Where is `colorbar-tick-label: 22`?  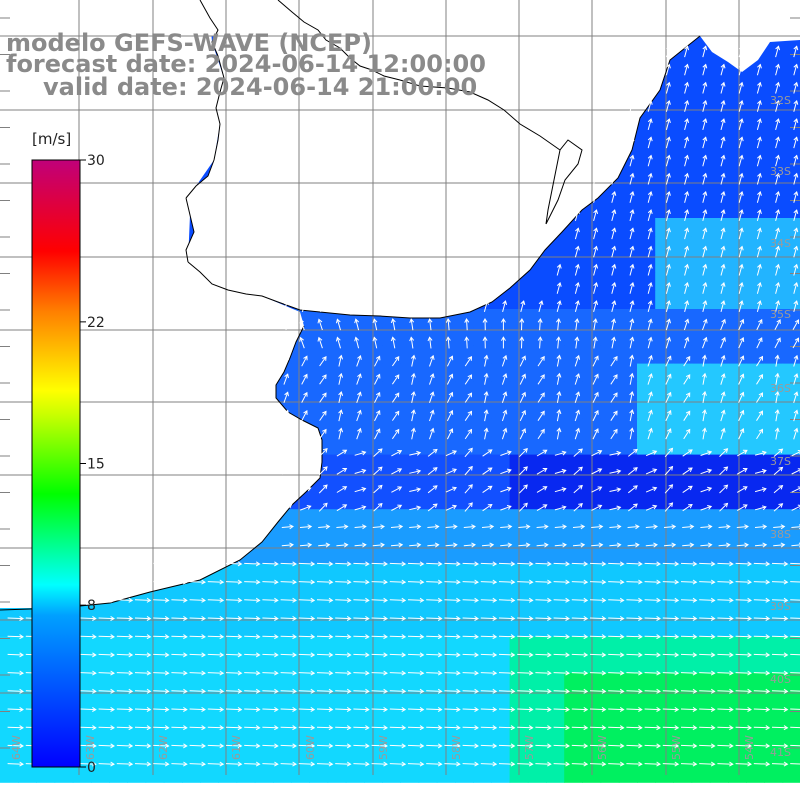 colorbar-tick-label: 22 is located at coordinates (96, 323).